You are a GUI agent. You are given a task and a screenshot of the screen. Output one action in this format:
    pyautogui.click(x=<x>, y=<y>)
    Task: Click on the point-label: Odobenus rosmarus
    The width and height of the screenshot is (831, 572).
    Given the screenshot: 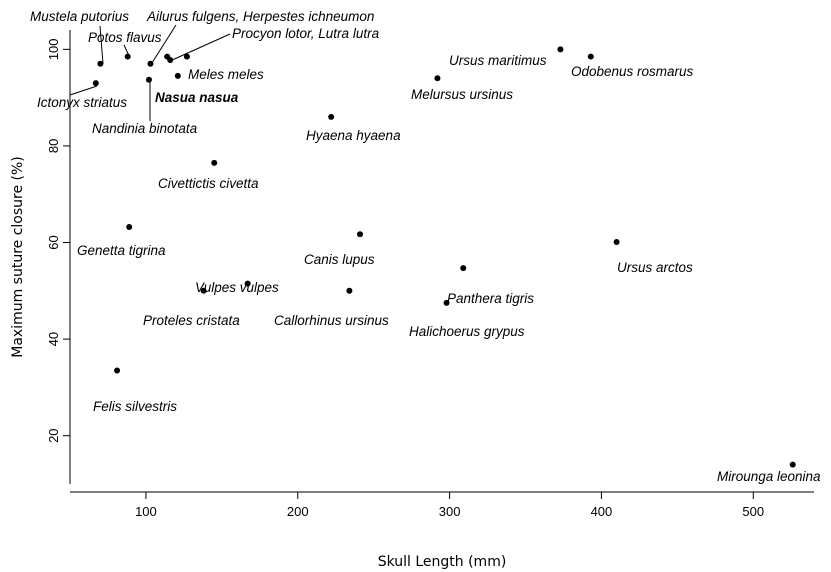 What is the action you would take?
    pyautogui.click(x=632, y=71)
    